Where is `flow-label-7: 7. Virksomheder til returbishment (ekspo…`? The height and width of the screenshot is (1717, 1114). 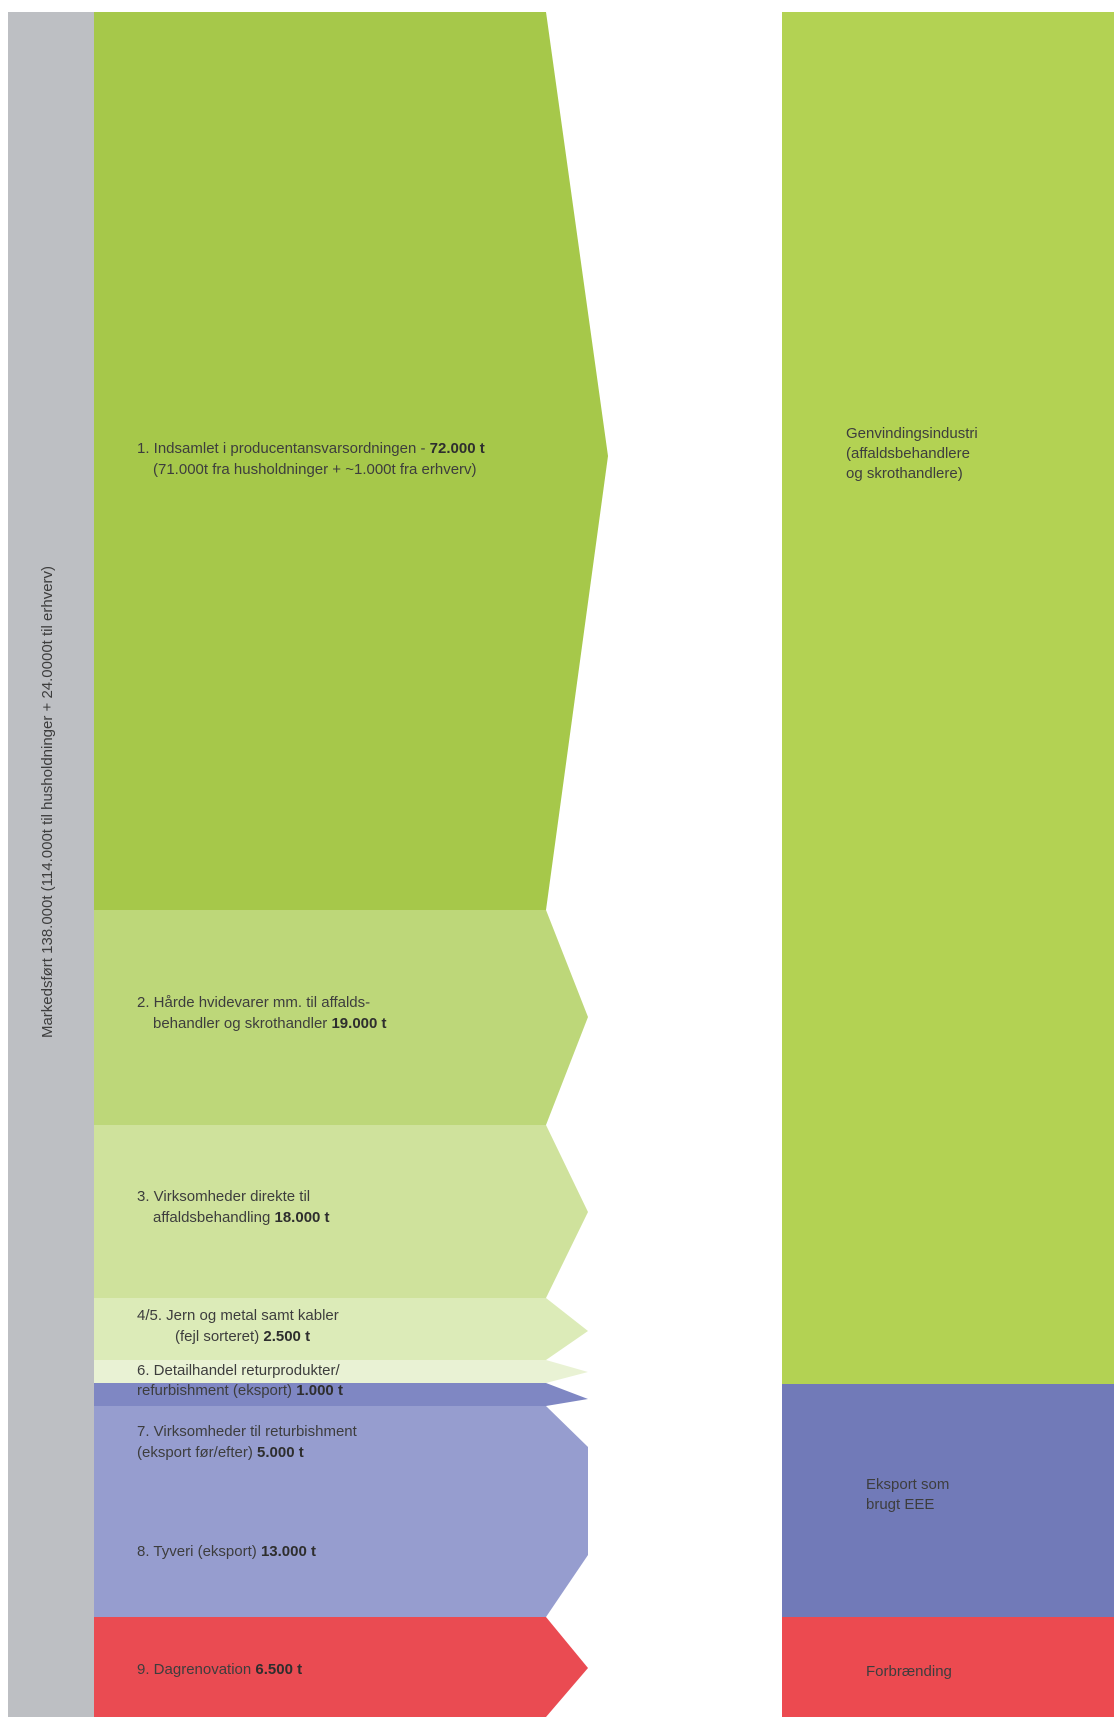 flow-label-7: 7. Virksomheder til returbishment (ekspo… is located at coordinates (247, 1442).